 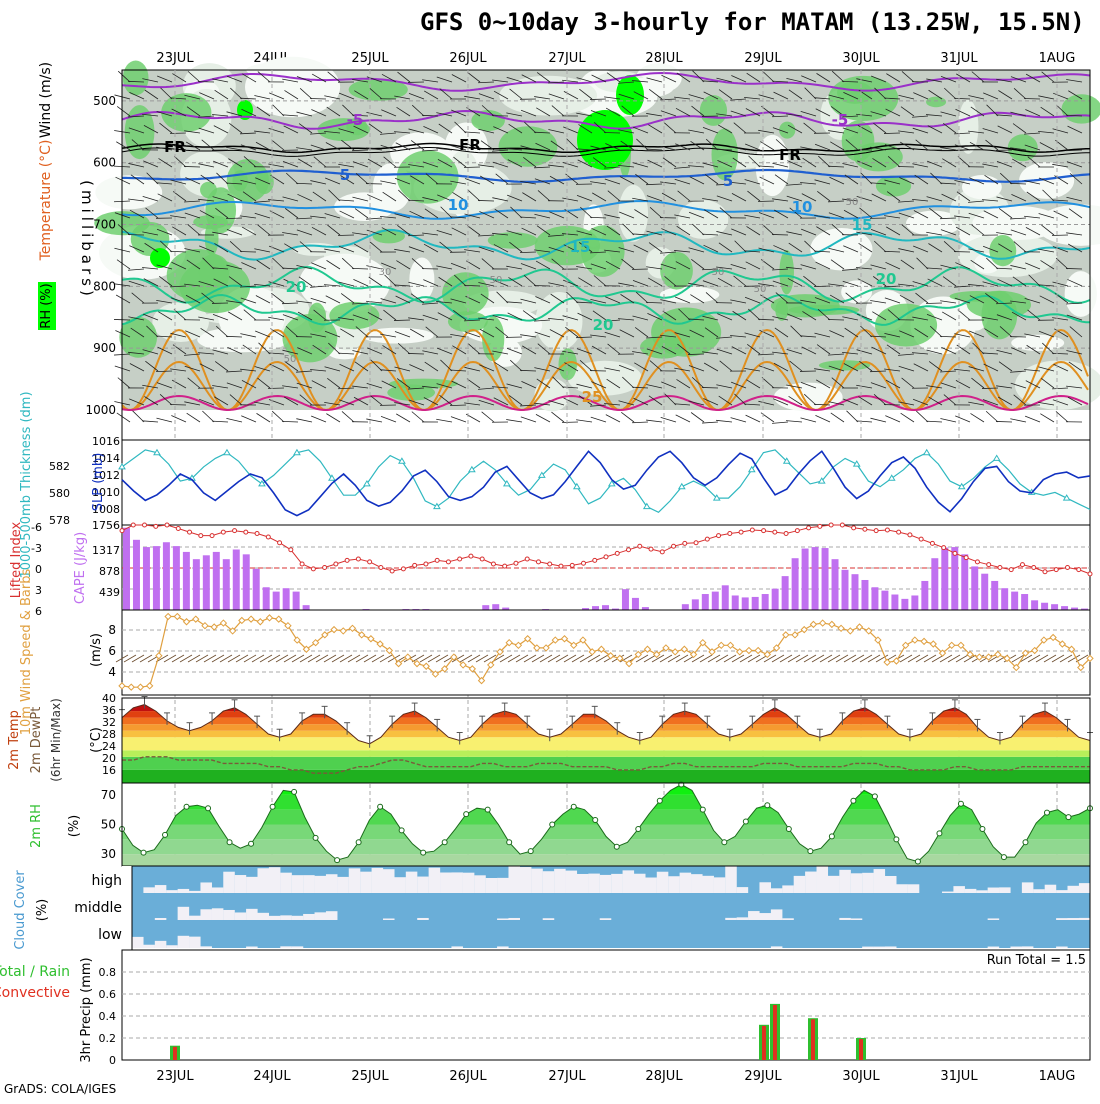 I want to click on rh-dry-patch, so click(x=128, y=192).